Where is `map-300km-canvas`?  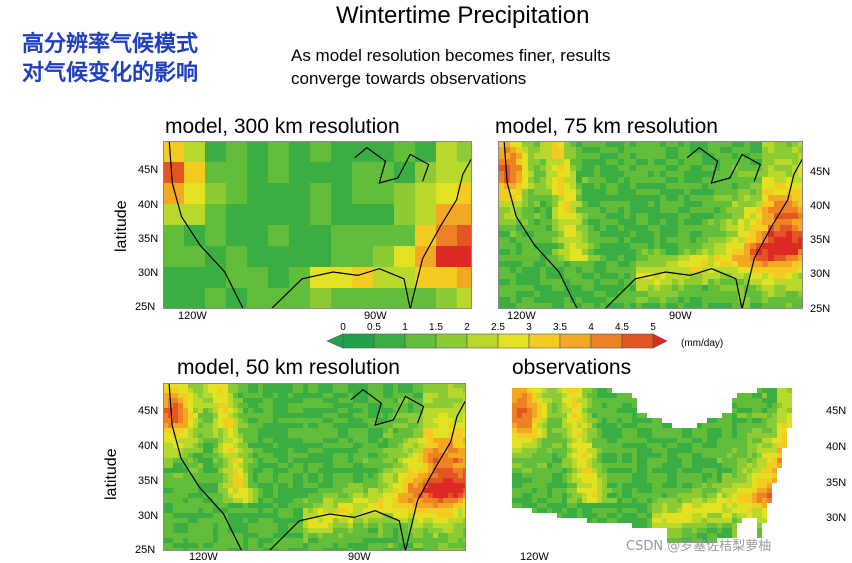 map-300km-canvas is located at coordinates (317, 225).